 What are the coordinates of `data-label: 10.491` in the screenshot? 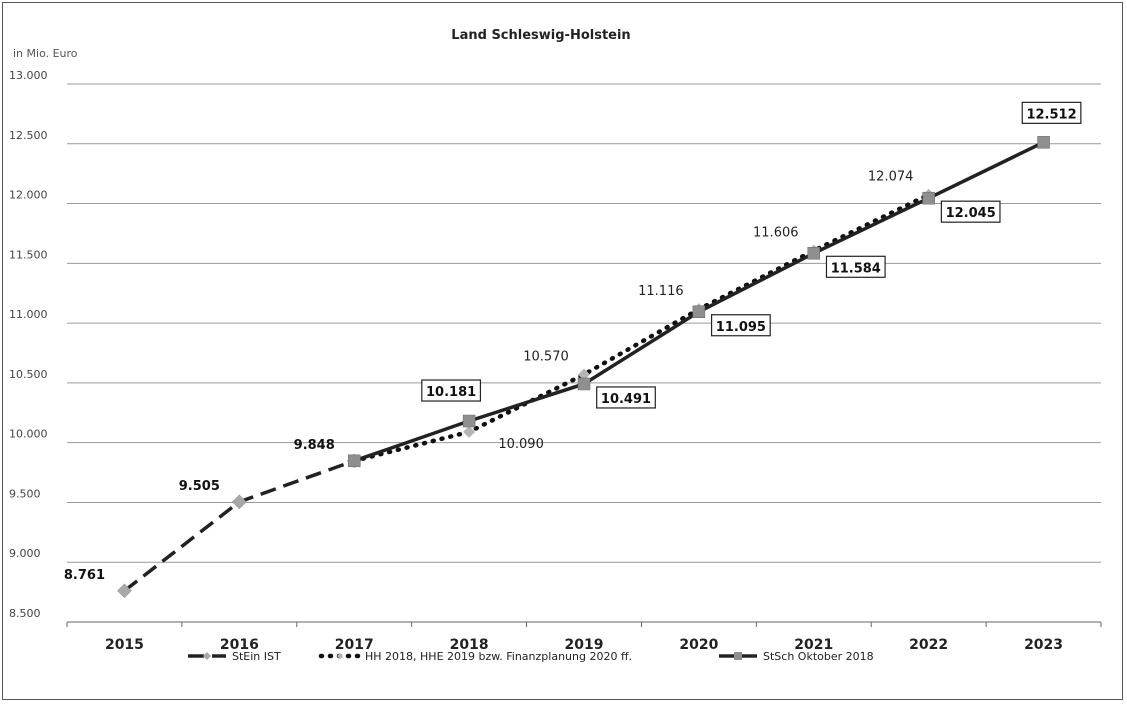 It's located at (626, 399).